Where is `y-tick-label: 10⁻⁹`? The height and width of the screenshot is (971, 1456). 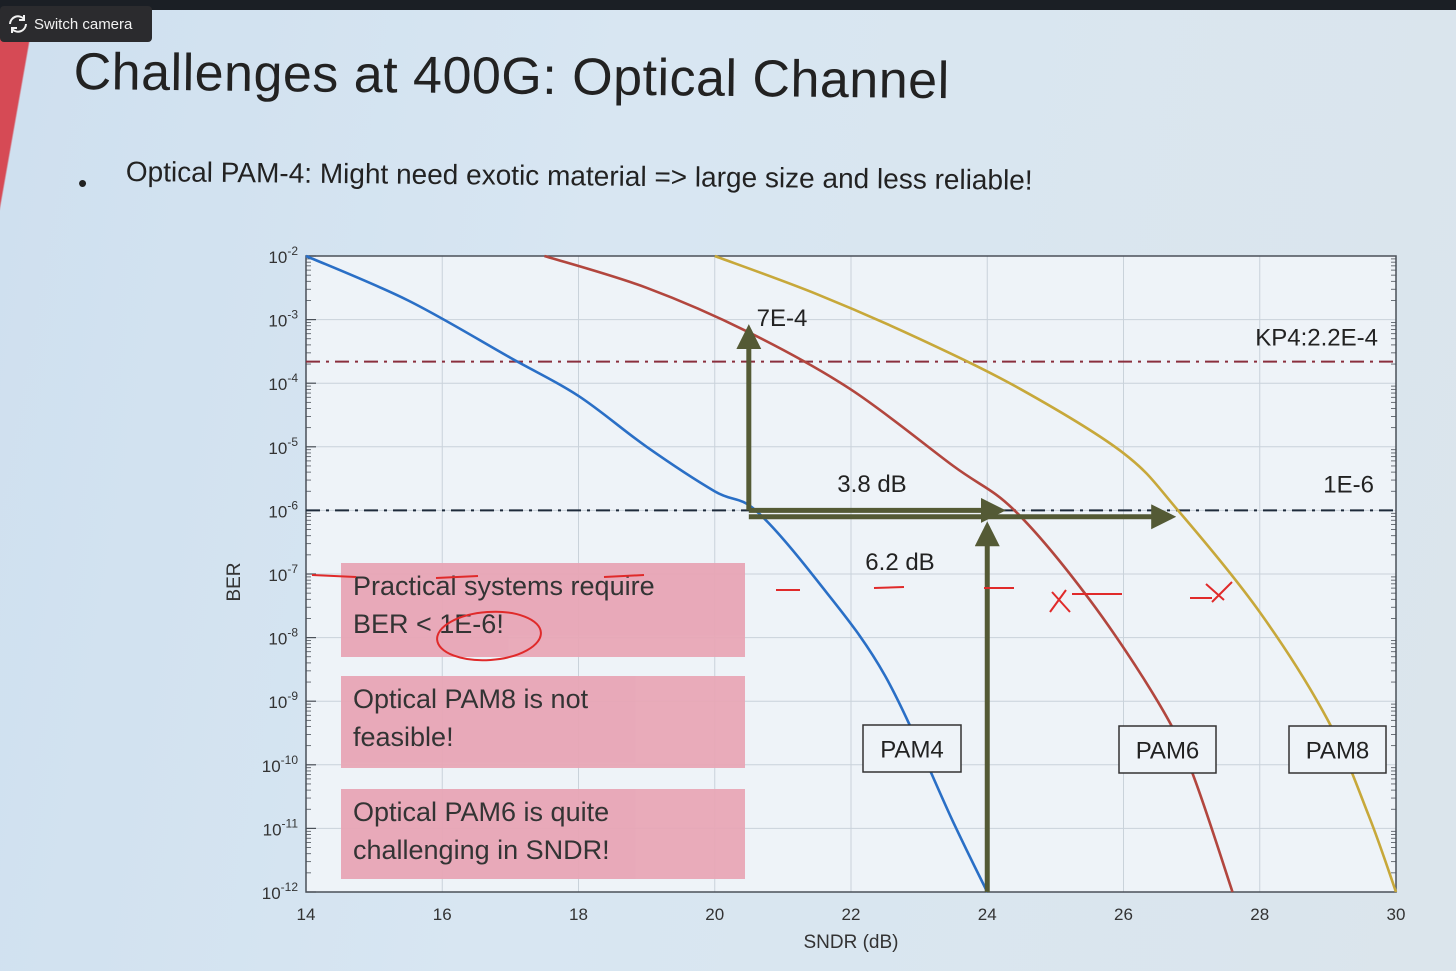
y-tick-label: 10⁻⁹ is located at coordinates (283, 700).